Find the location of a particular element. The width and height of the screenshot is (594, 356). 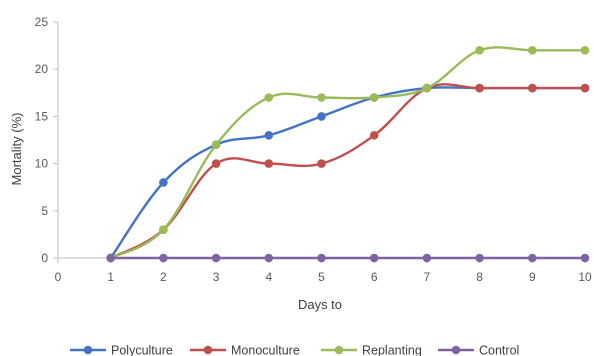

legend-label-monoculture: Monoculture is located at coordinates (265, 350).